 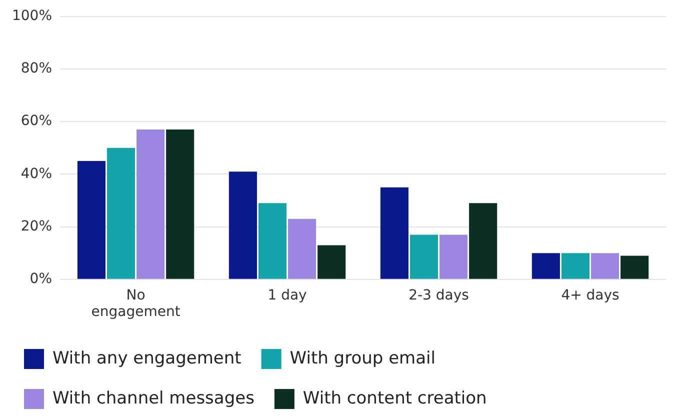 What do you see at coordinates (36, 68) in the screenshot?
I see `y-tick-label: 80%` at bounding box center [36, 68].